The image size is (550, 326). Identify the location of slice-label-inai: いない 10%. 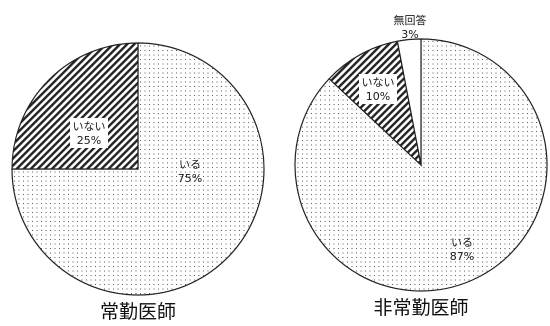
(378, 89).